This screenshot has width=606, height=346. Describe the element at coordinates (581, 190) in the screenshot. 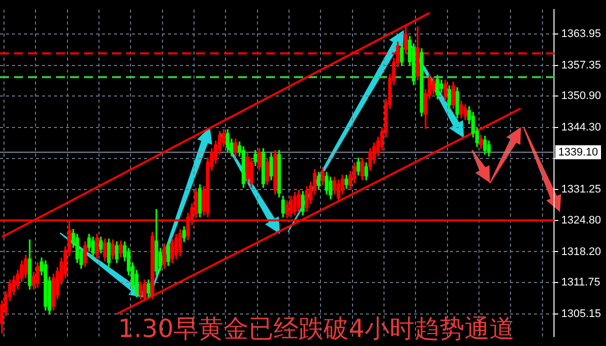

I see `y-tick-label: 1331.25` at that location.